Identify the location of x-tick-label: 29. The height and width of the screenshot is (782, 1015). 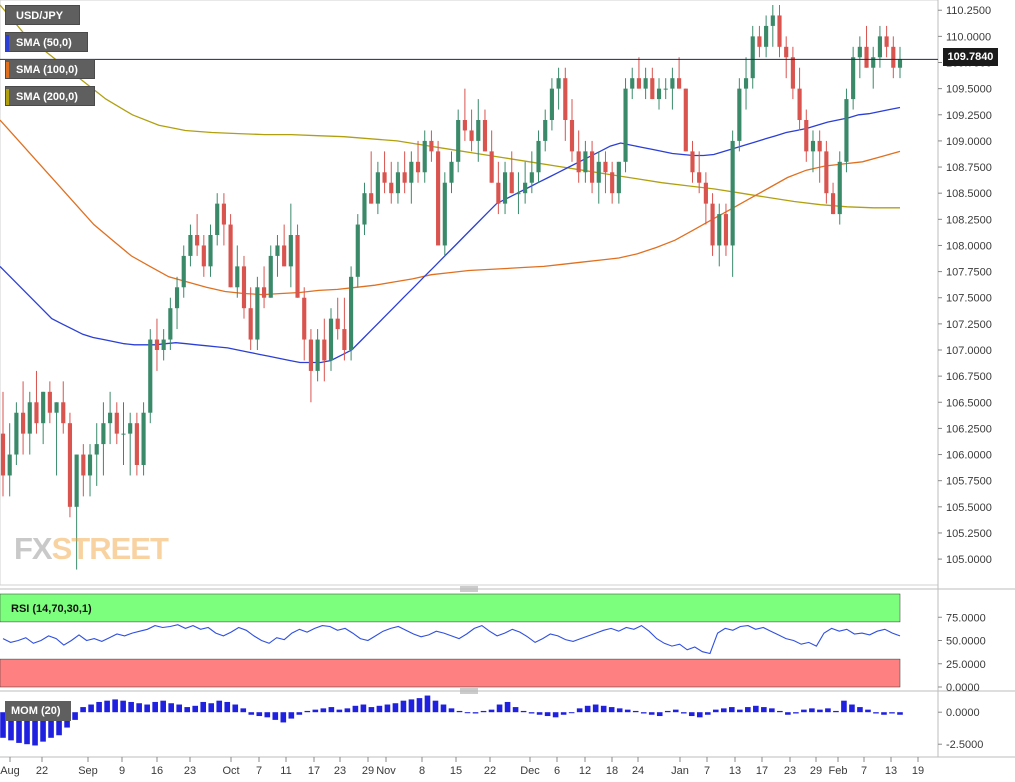
(816, 771).